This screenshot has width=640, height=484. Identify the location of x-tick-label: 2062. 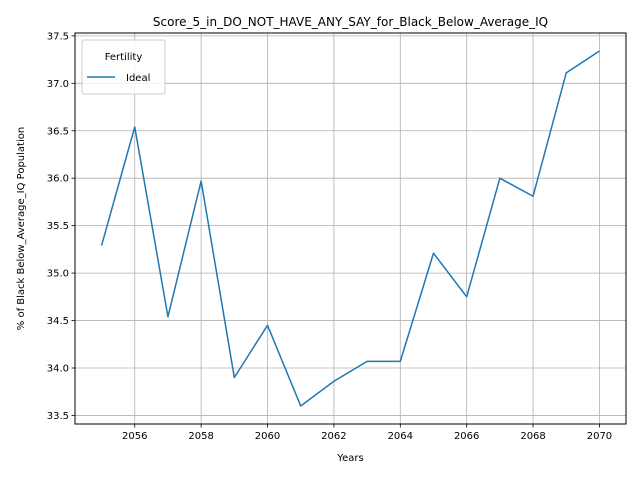
(333, 436).